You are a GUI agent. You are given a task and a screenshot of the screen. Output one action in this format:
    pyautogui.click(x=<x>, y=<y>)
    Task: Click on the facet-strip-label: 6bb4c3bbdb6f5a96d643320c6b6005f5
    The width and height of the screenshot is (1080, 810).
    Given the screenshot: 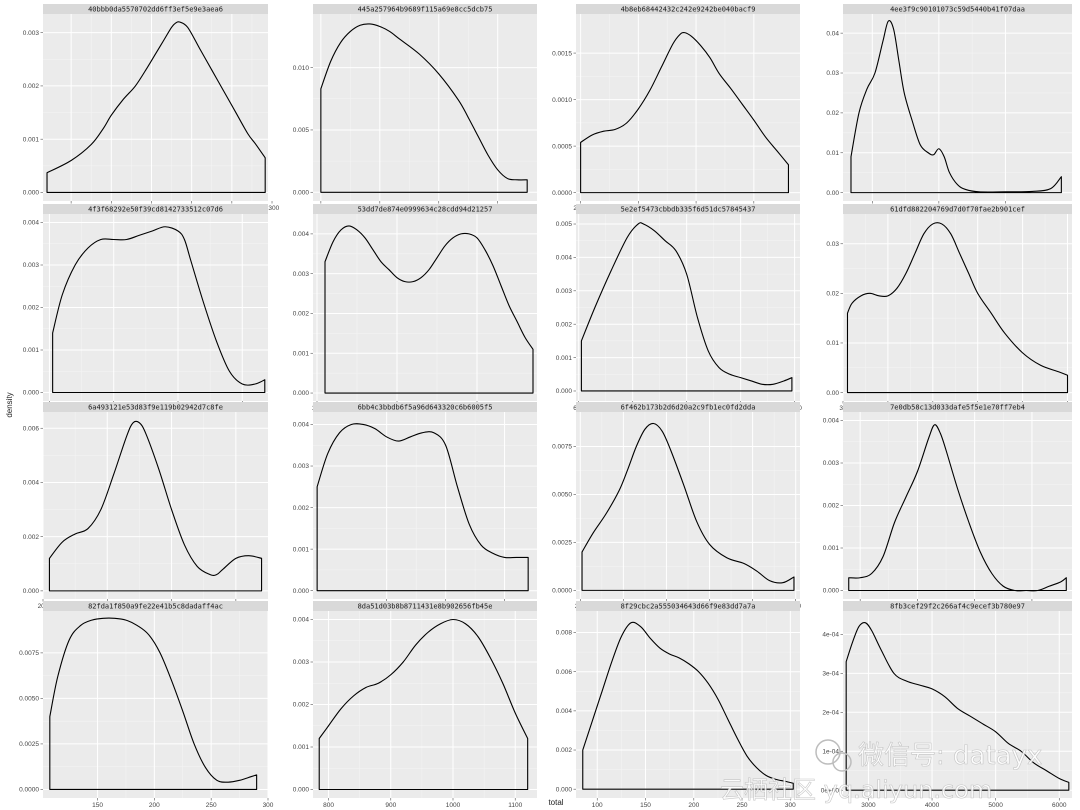 What is the action you would take?
    pyautogui.click(x=425, y=408)
    